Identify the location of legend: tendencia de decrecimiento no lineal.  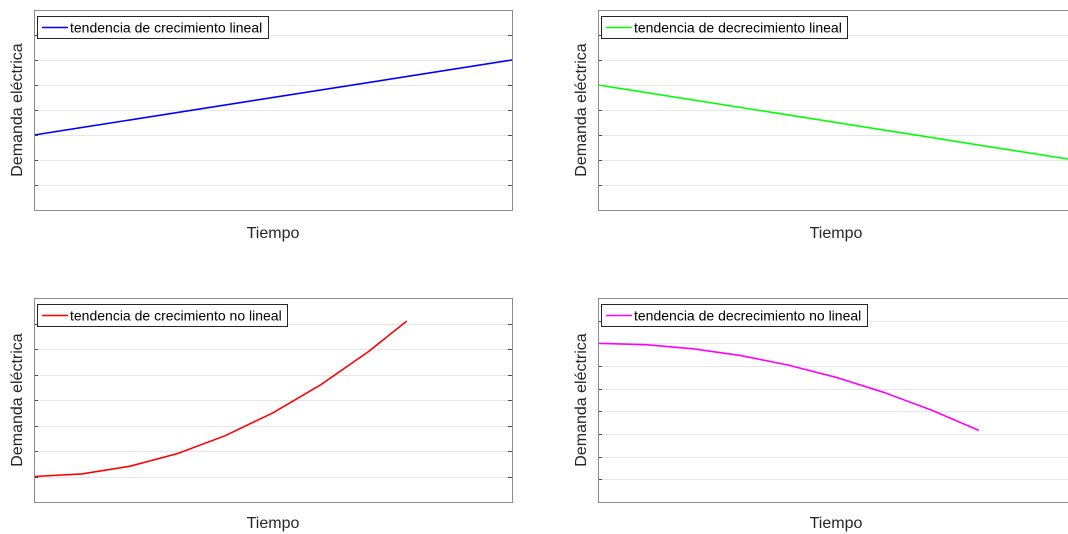
(734, 315).